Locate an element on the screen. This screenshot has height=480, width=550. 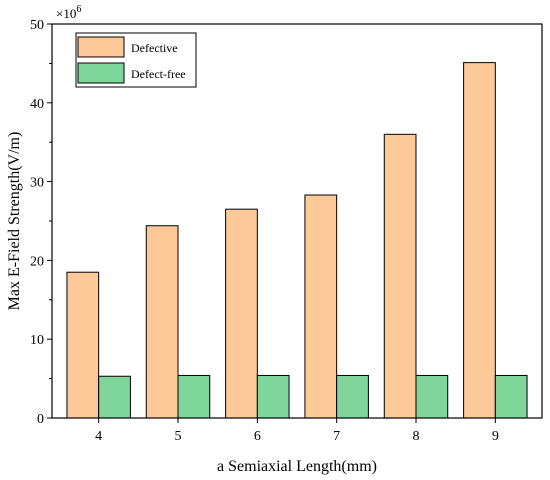
y-axis-title: Max E-Field Strength(V/m) is located at coordinates (14, 221).